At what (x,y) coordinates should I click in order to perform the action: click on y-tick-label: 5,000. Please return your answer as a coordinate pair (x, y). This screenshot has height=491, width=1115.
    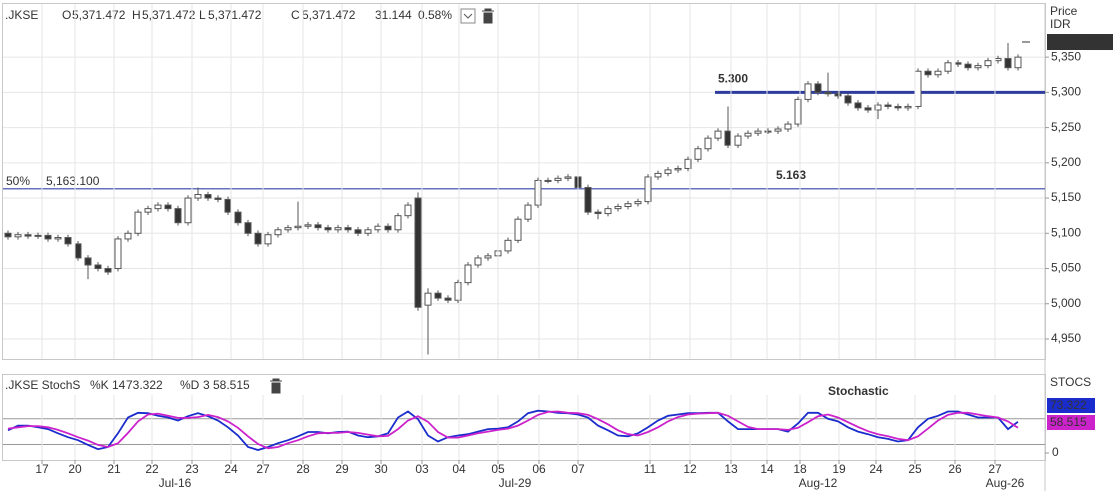
    Looking at the image, I should click on (1066, 303).